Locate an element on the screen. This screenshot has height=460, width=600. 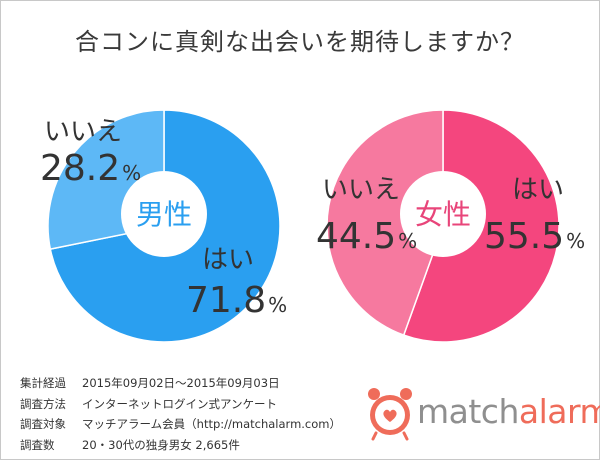
pie-slice is located at coordinates (385, 223).